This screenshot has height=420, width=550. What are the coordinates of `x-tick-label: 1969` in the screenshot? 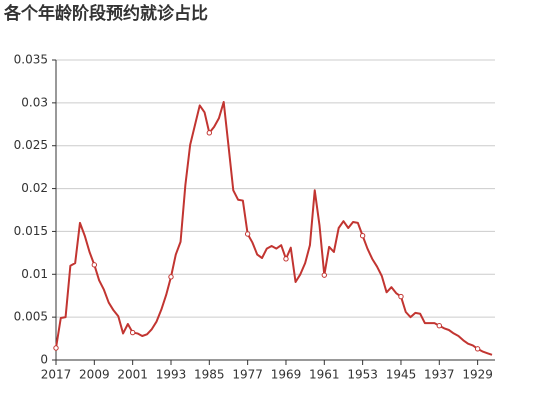 It's located at (286, 375).